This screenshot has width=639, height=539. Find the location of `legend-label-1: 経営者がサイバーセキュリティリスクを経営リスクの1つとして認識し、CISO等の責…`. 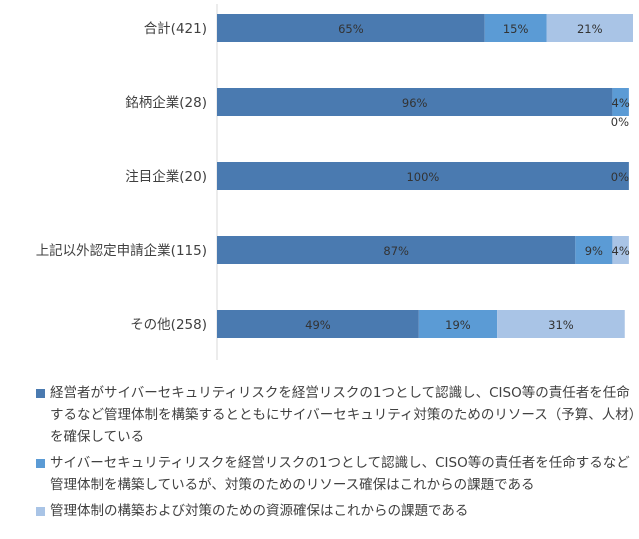

legend-label-1: 経営者がサイバーセキュリティリスクを経営リスクの1つとして認識し、CISO等の責… is located at coordinates (343, 415).